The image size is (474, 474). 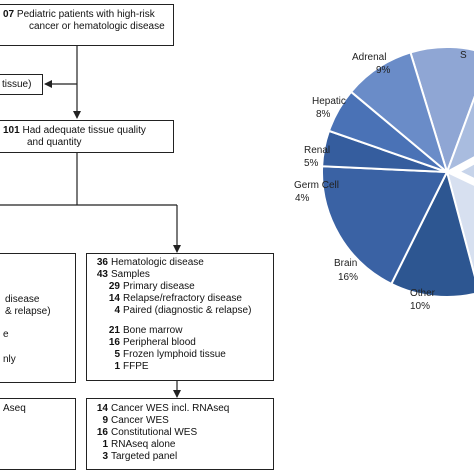 I want to click on heme-count: 21, so click(x=114, y=330).